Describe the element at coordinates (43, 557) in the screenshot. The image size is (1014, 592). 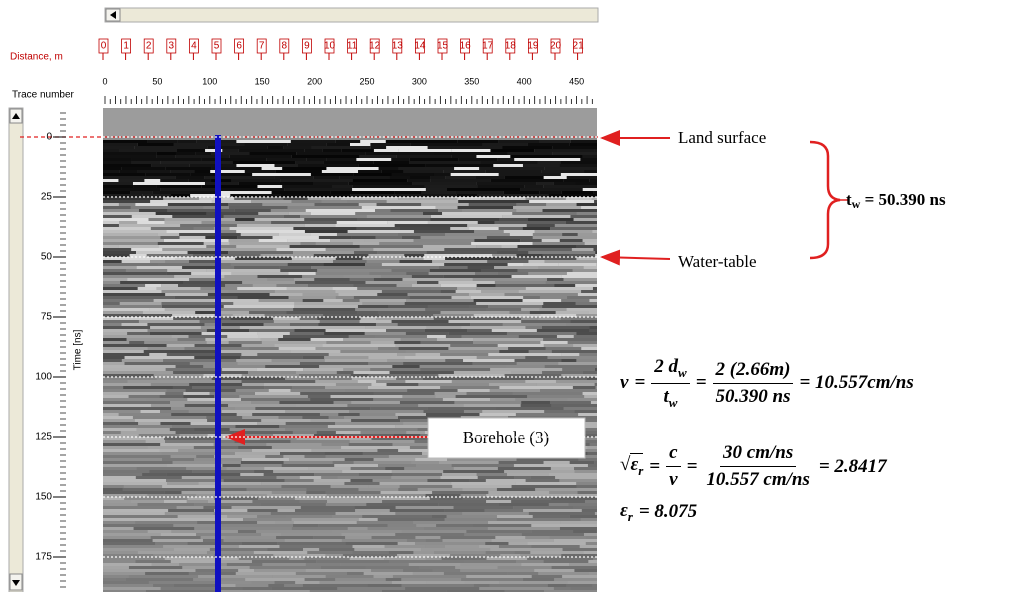
I see `time-tick-label: 175` at that location.